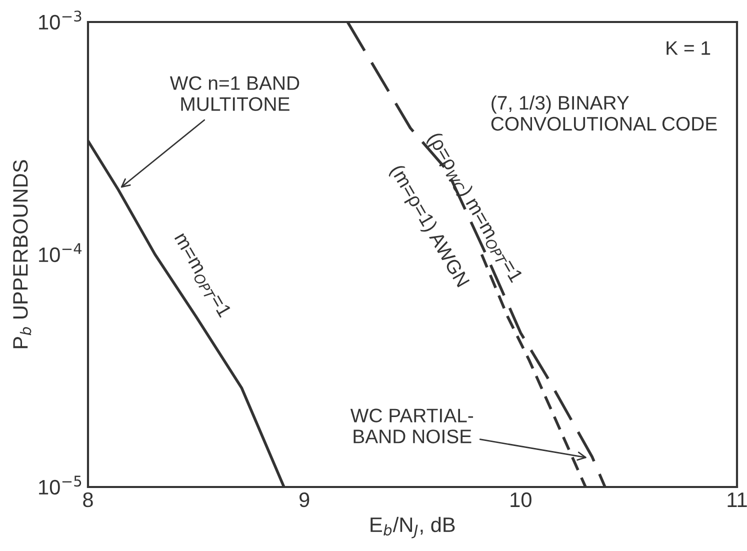 This screenshot has height=551, width=747. What do you see at coordinates (688, 48) in the screenshot?
I see `annotation: K = 1` at bounding box center [688, 48].